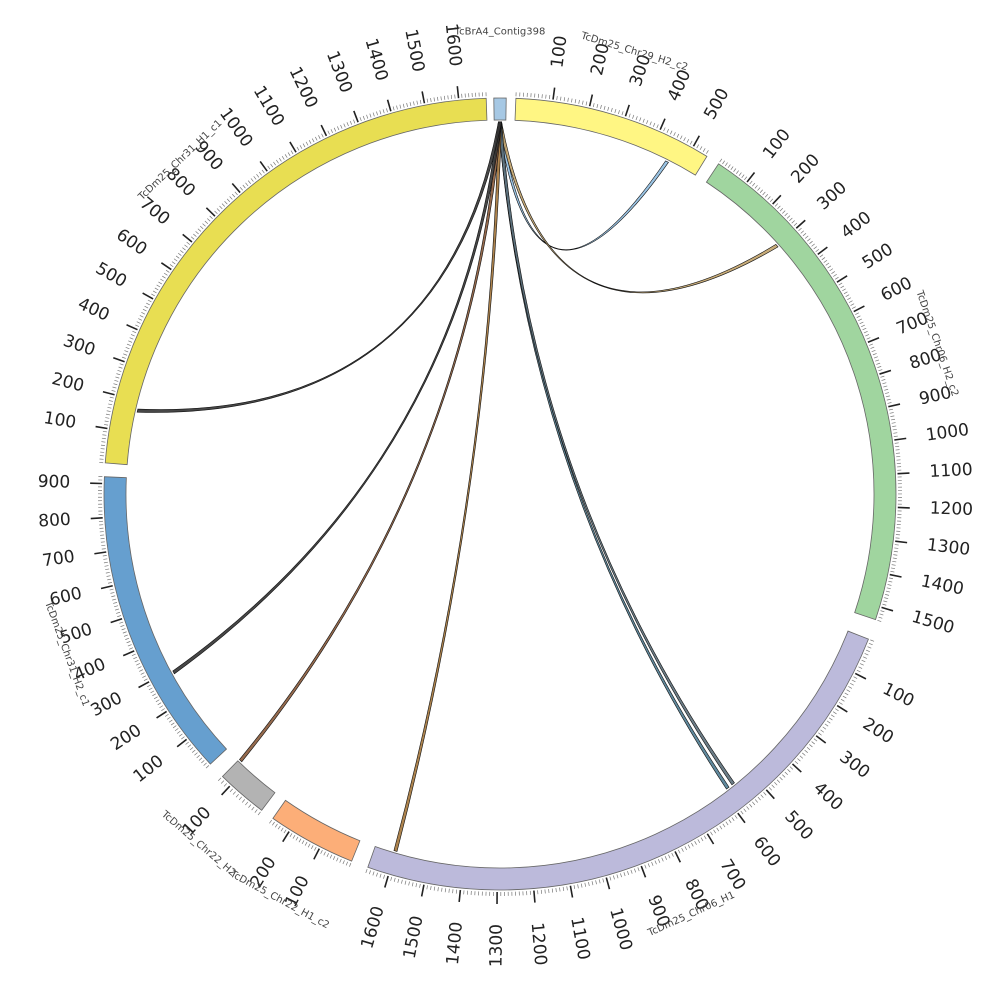 This screenshot has height=1000, width=1000. What do you see at coordinates (932, 622) in the screenshot?
I see `tick-label: 1500` at bounding box center [932, 622].